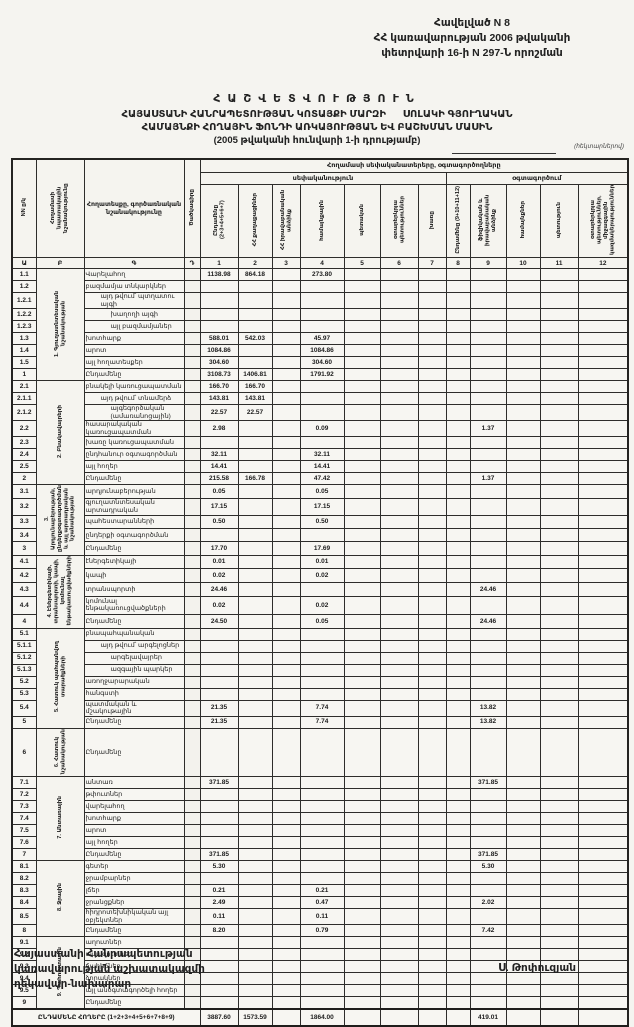 This screenshot has height=1027, width=634. I want to click on land-type-label: գետեր, so click(134, 867).